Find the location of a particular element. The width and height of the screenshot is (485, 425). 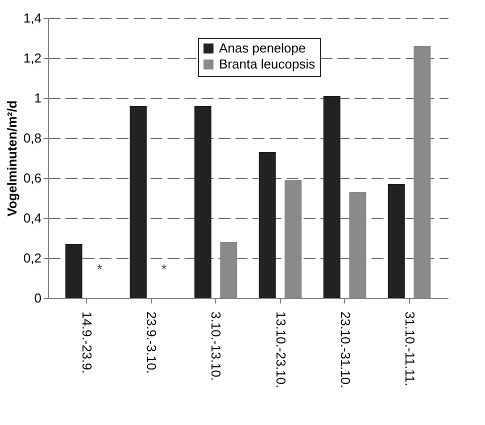

x-tick-label: 31.10.-11.11. is located at coordinates (410, 349).